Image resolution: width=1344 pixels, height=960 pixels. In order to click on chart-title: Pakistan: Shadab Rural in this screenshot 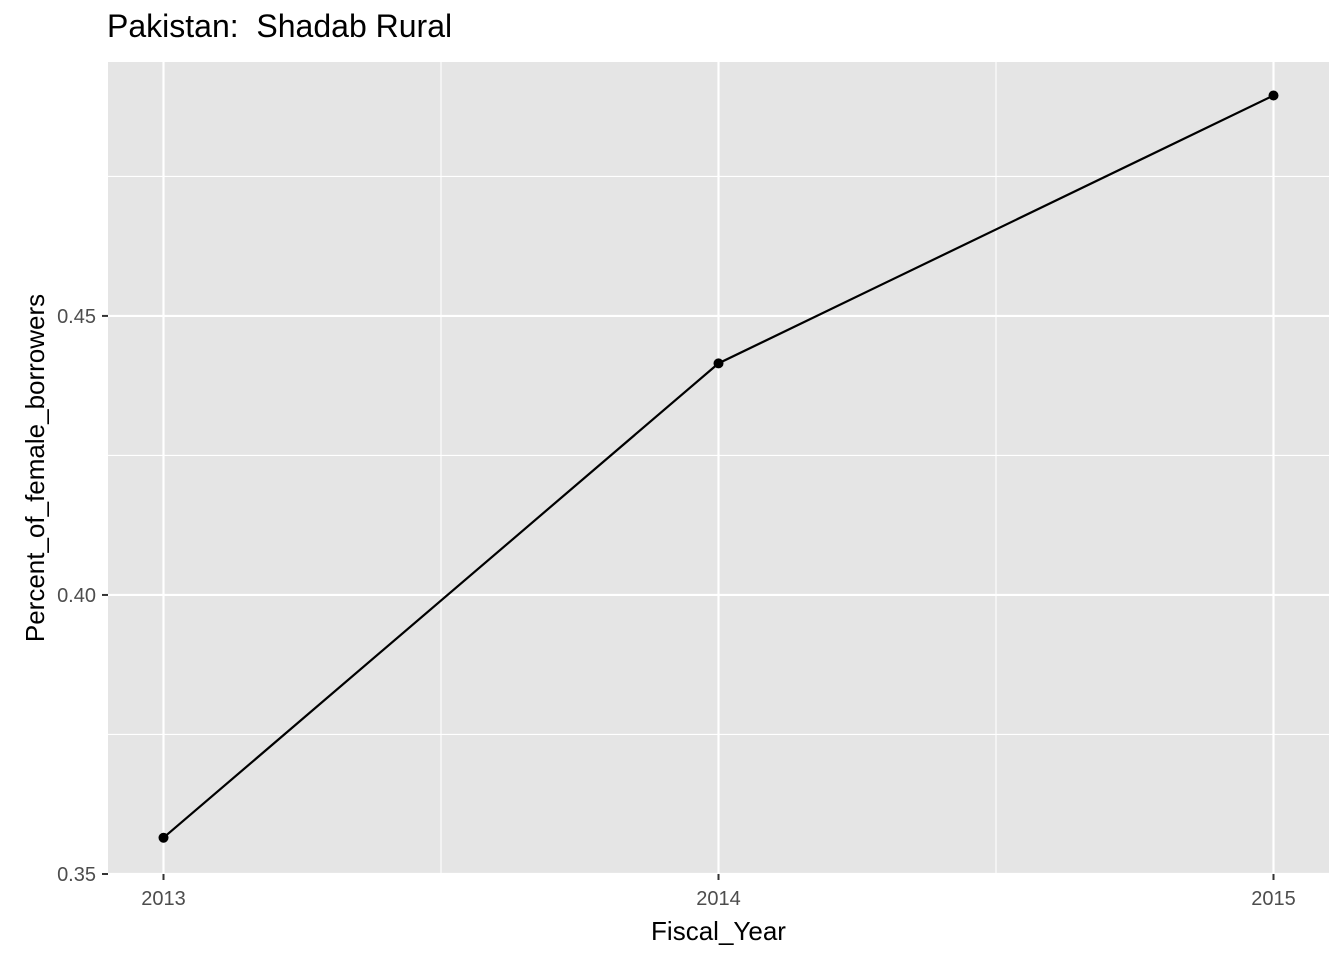, I will do `click(280, 26)`.